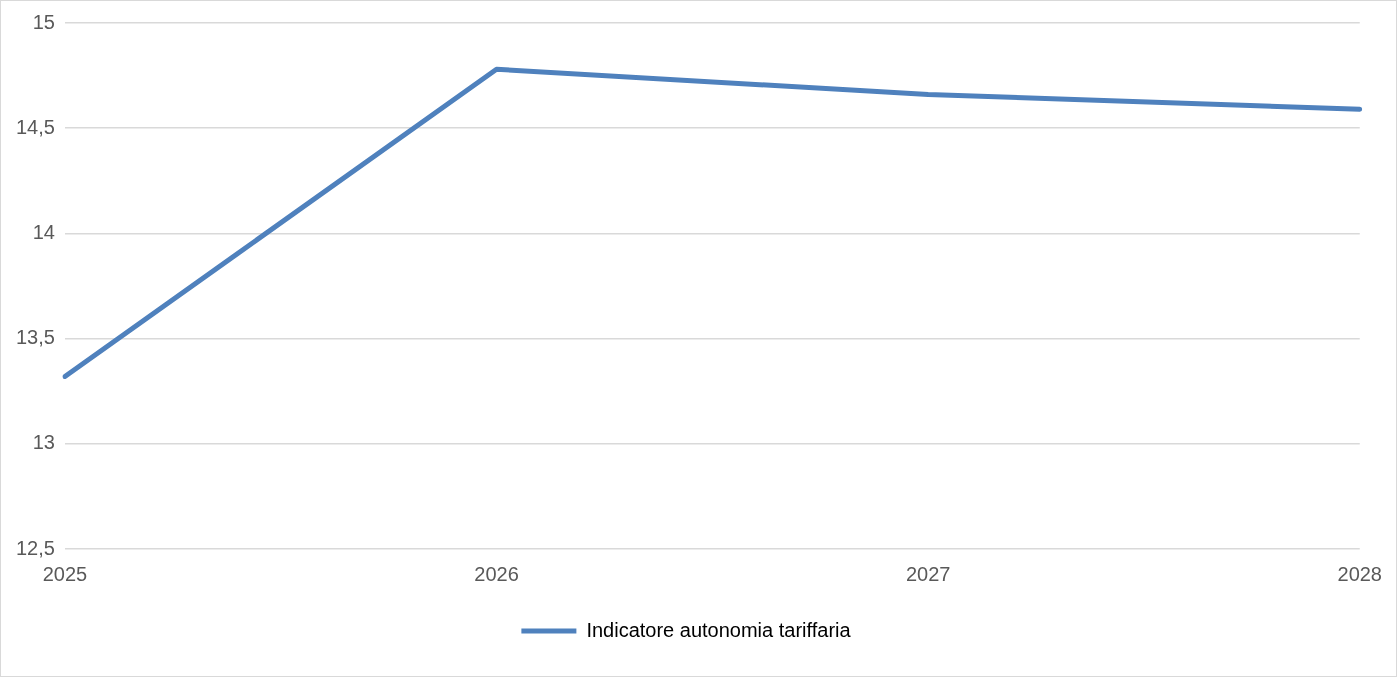  Describe the element at coordinates (496, 573) in the screenshot. I see `x-tick-label: 2026` at that location.